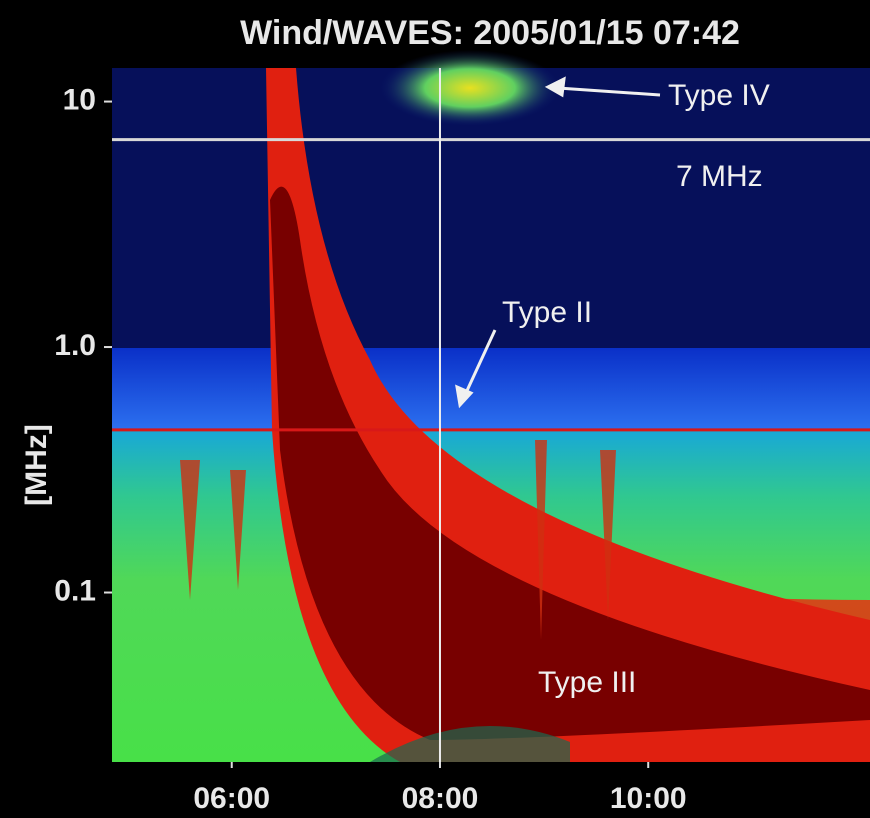 Image resolution: width=870 pixels, height=818 pixels. What do you see at coordinates (440, 798) in the screenshot?
I see `x-tick-label: 08:00` at bounding box center [440, 798].